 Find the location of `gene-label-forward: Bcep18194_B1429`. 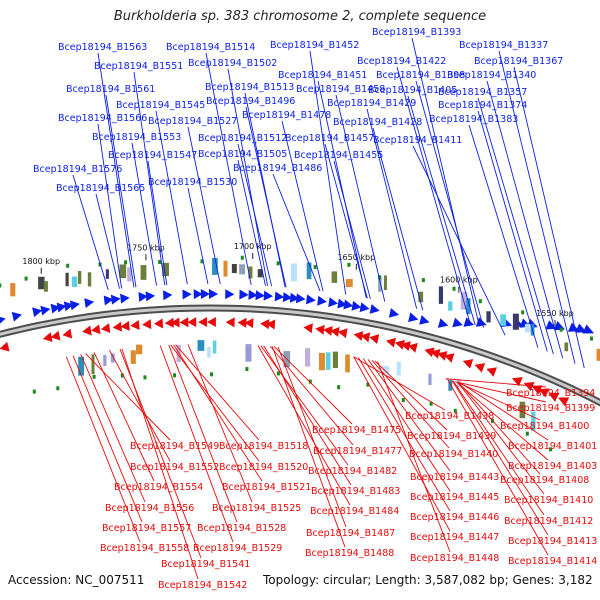

gene-label-forward: Bcep18194_B1429 is located at coordinates (371, 103).